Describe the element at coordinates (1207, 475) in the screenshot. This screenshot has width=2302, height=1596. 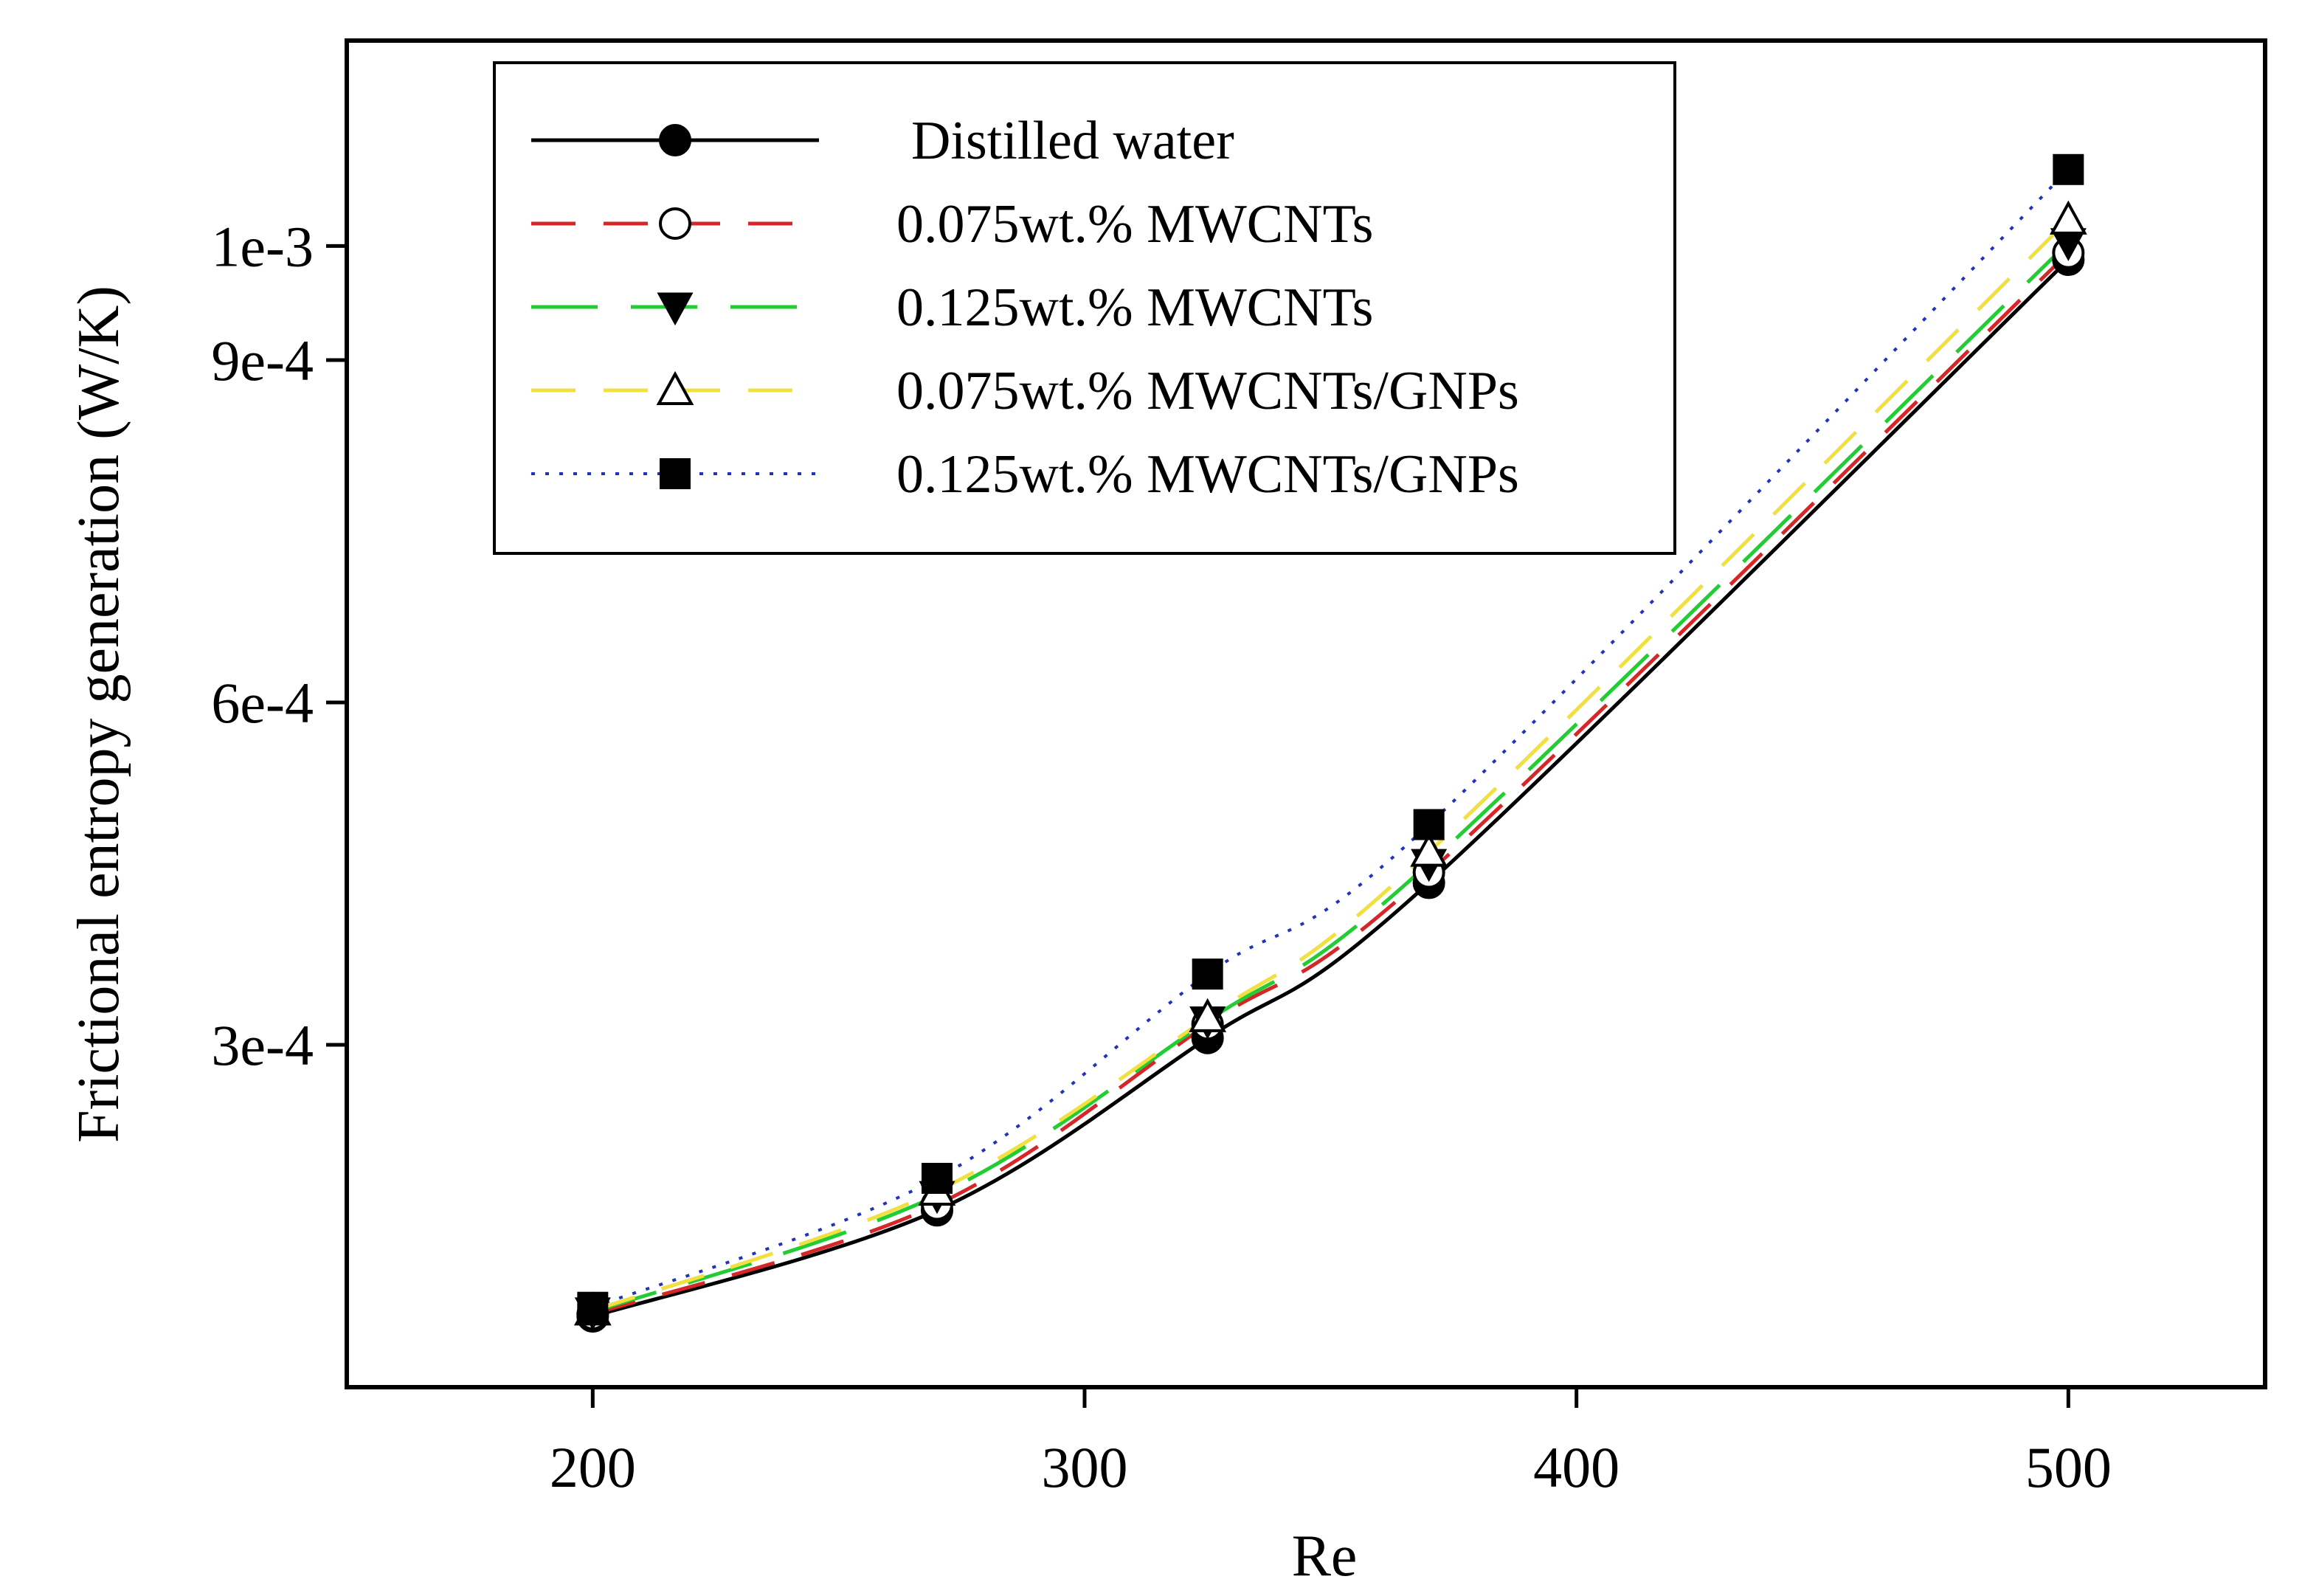
I see `legend-label-4: 0.125wt.% MWCNTs/GNPs` at that location.